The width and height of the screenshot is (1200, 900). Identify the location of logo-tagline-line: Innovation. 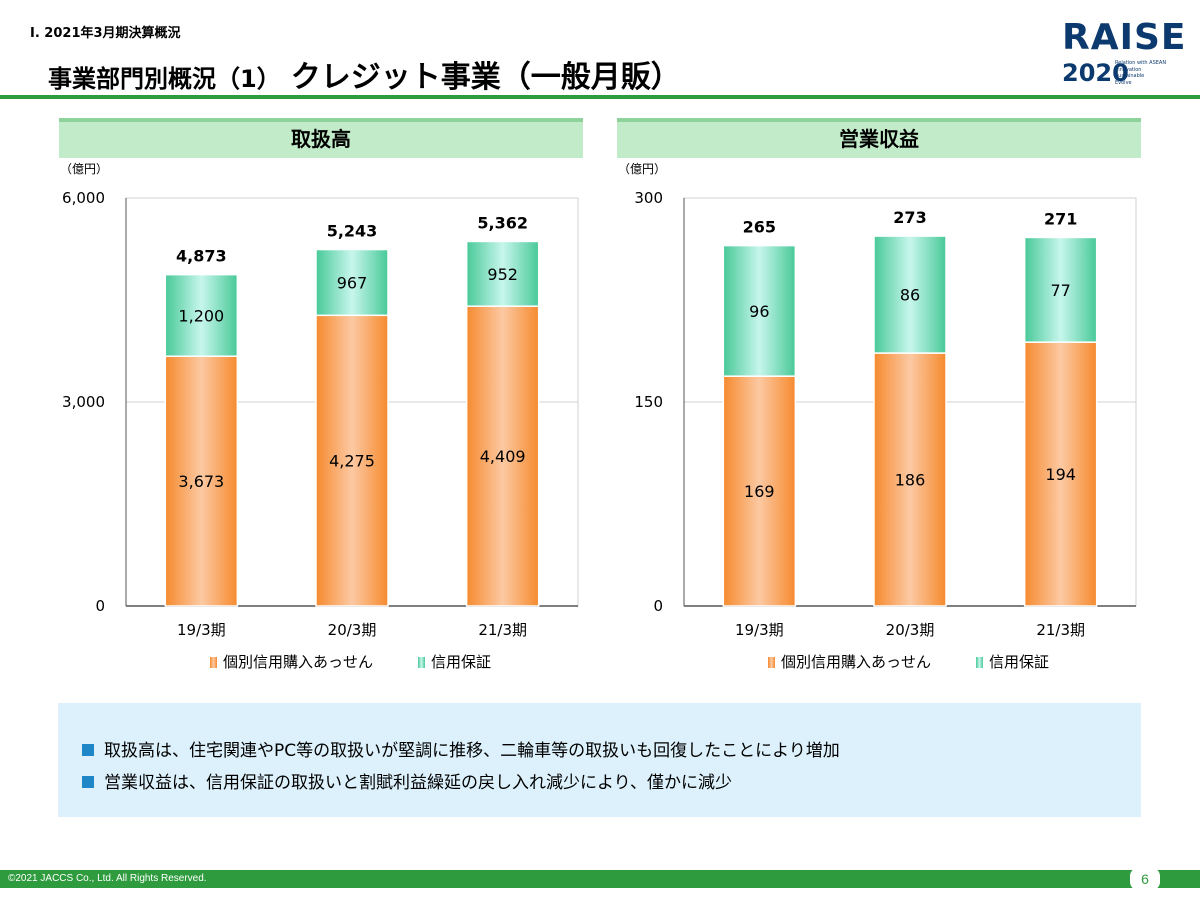
(1128, 69).